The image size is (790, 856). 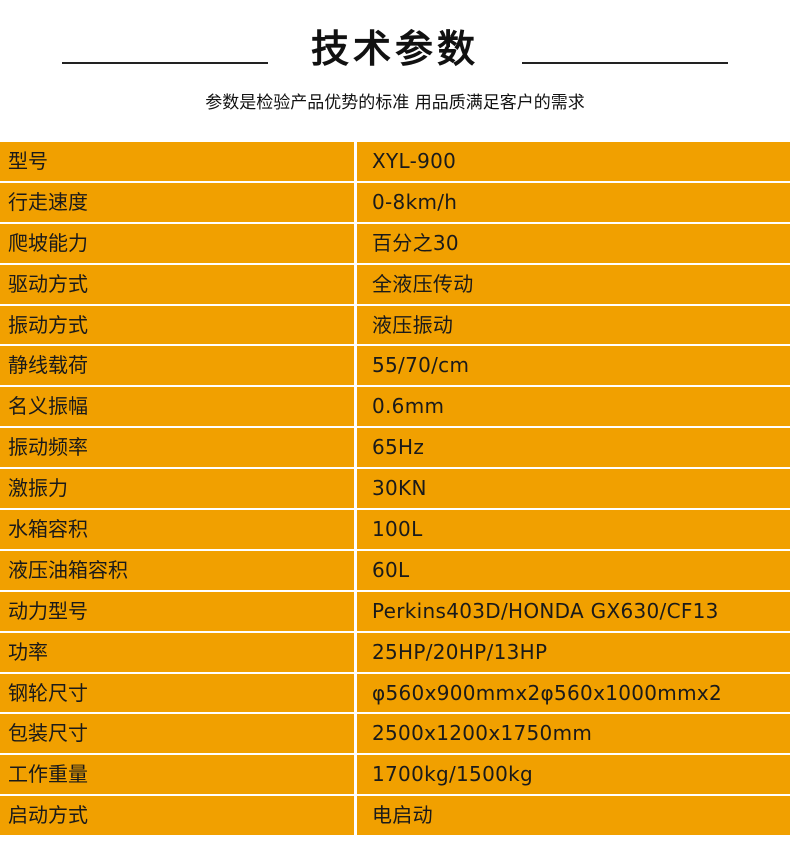 What do you see at coordinates (397, 529) in the screenshot?
I see `spec-value: 100L` at bounding box center [397, 529].